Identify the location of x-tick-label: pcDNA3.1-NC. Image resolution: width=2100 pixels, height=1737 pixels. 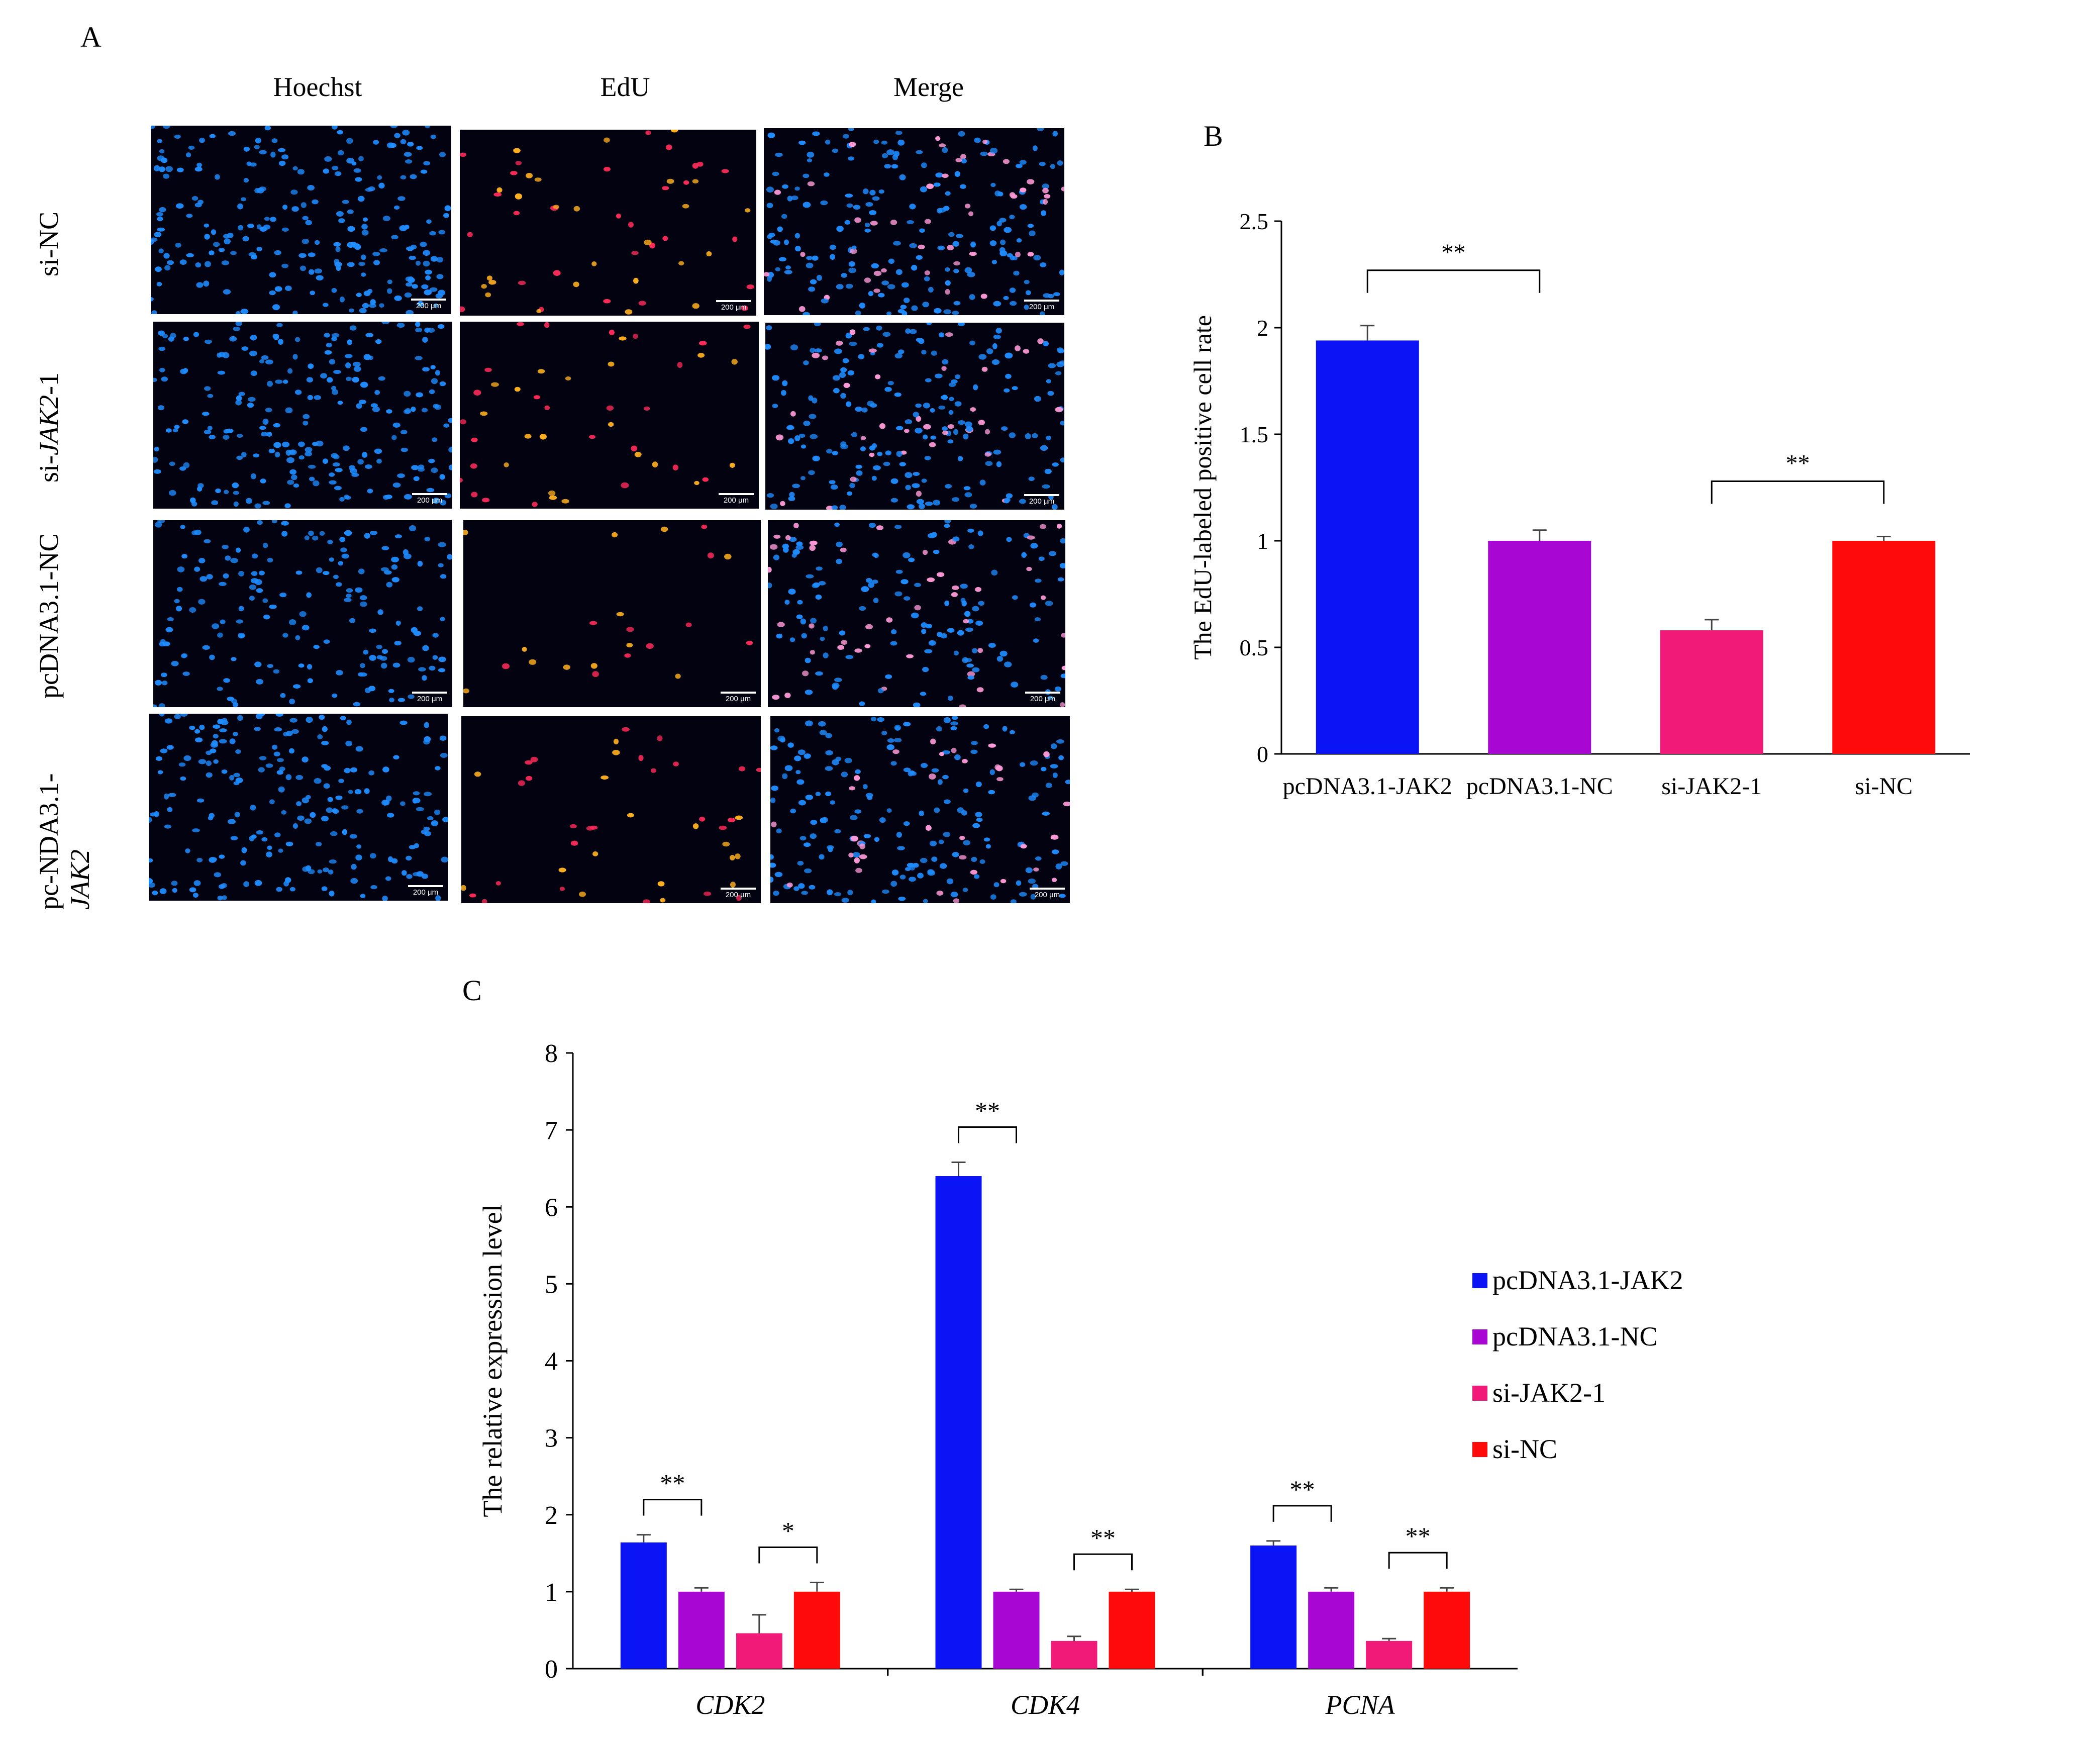
(1539, 786).